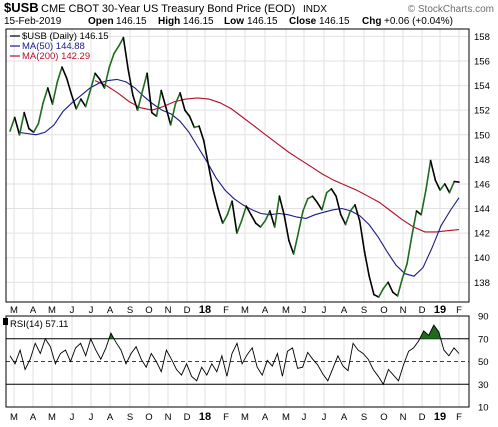  Describe the element at coordinates (198, 21) in the screenshot. I see `high-value: 146.15` at that location.